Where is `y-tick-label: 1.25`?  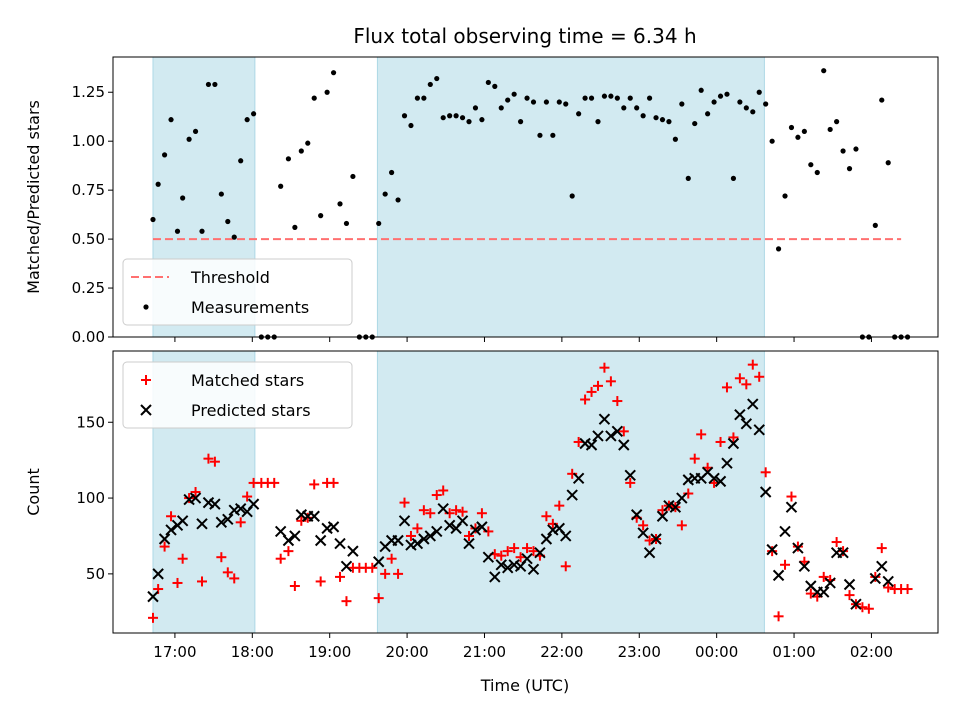 y-tick-label: 1.25 is located at coordinates (88, 92).